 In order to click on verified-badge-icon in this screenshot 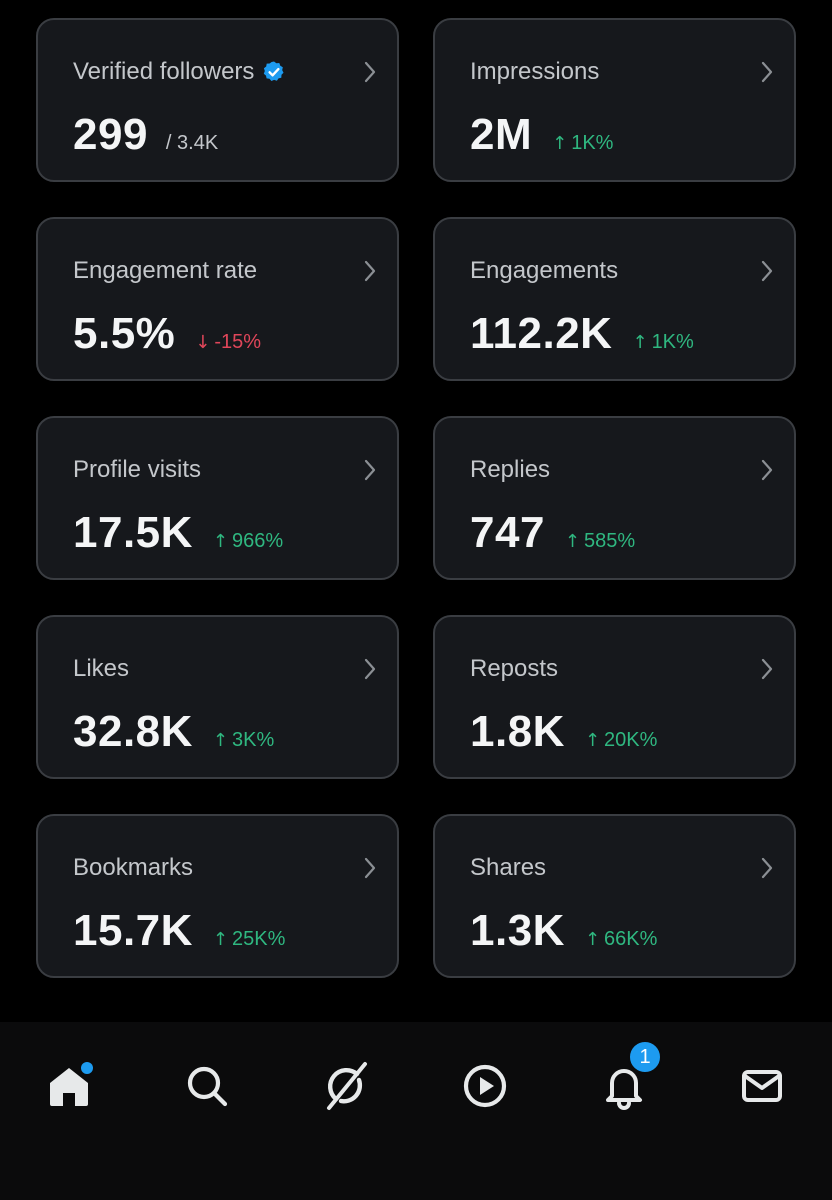, I will do `click(274, 71)`.